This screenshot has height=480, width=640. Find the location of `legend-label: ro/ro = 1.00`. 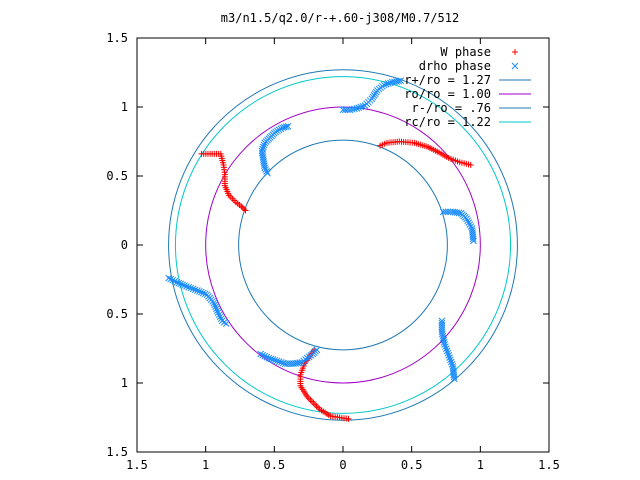

legend-label: ro/ro = 1.00 is located at coordinates (447, 94).